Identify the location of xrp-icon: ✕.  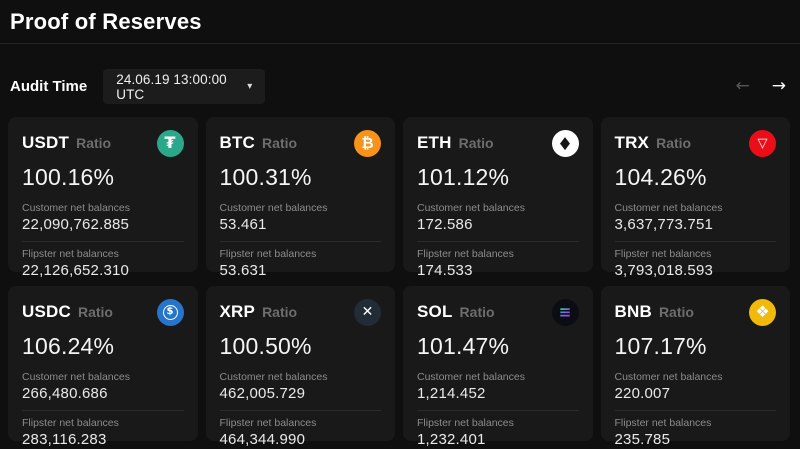
(367, 312).